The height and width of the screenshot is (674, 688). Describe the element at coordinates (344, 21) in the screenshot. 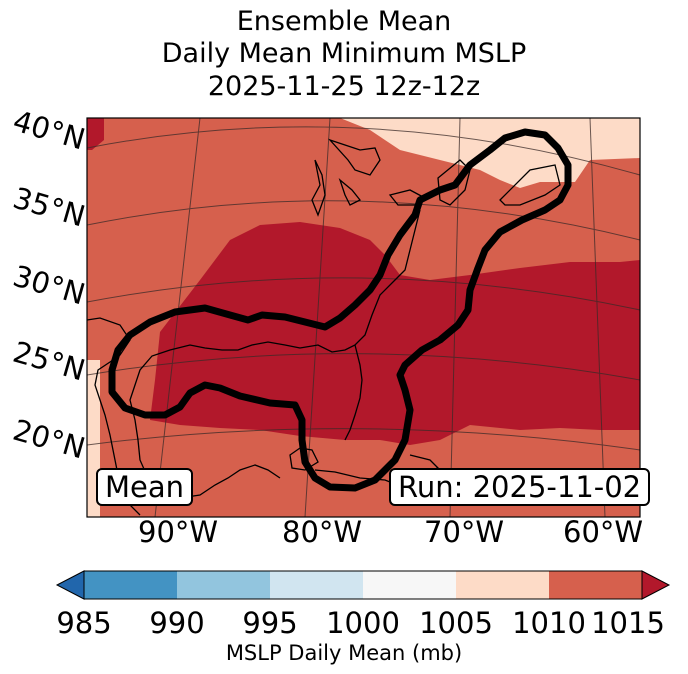

I see `title-line-1: Ensemble Mean` at that location.